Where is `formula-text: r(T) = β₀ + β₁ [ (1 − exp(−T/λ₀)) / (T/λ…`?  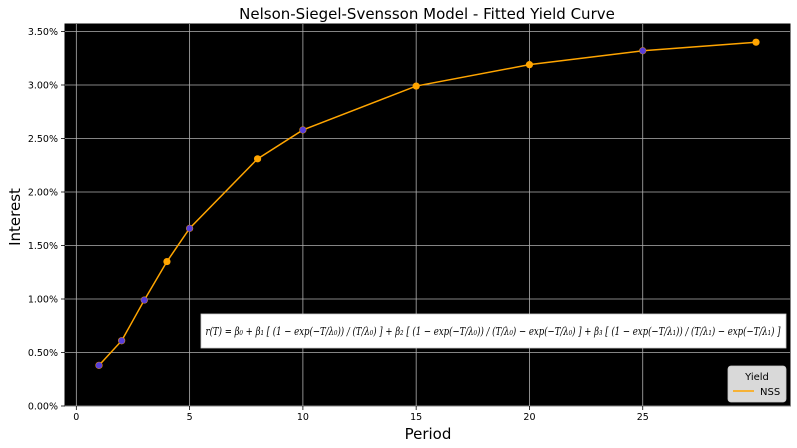 formula-text: r(T) = β₀ + β₁ [ (1 − exp(−T/λ₀)) / (T/λ… is located at coordinates (494, 331).